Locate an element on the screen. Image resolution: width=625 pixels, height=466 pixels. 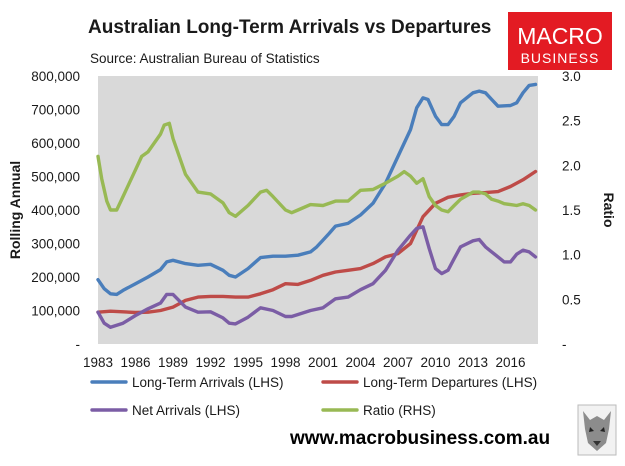
y-tick-label: 500,000 is located at coordinates (55, 177).